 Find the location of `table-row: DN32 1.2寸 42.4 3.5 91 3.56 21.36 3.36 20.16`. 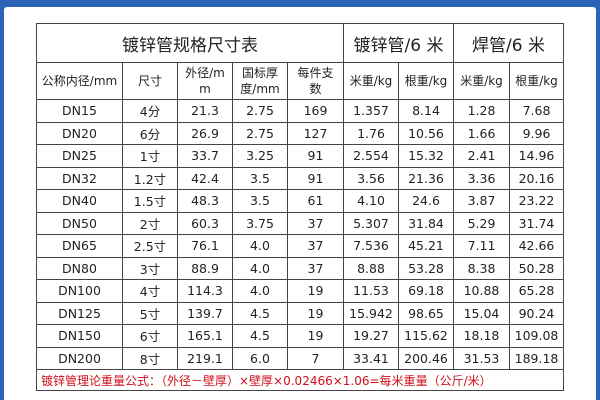

table-row: DN32 1.2寸 42.4 3.5 91 3.56 21.36 3.36 20.16 is located at coordinates (300, 178).